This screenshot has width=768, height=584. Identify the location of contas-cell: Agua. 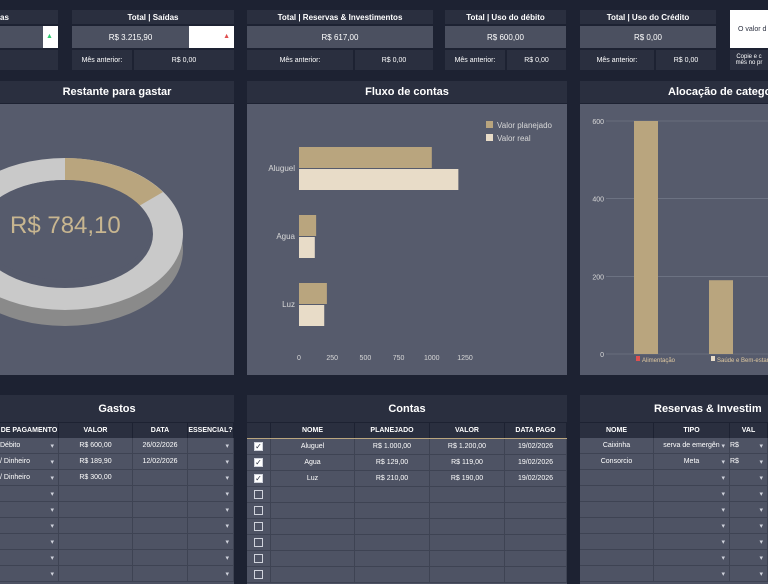
(313, 463).